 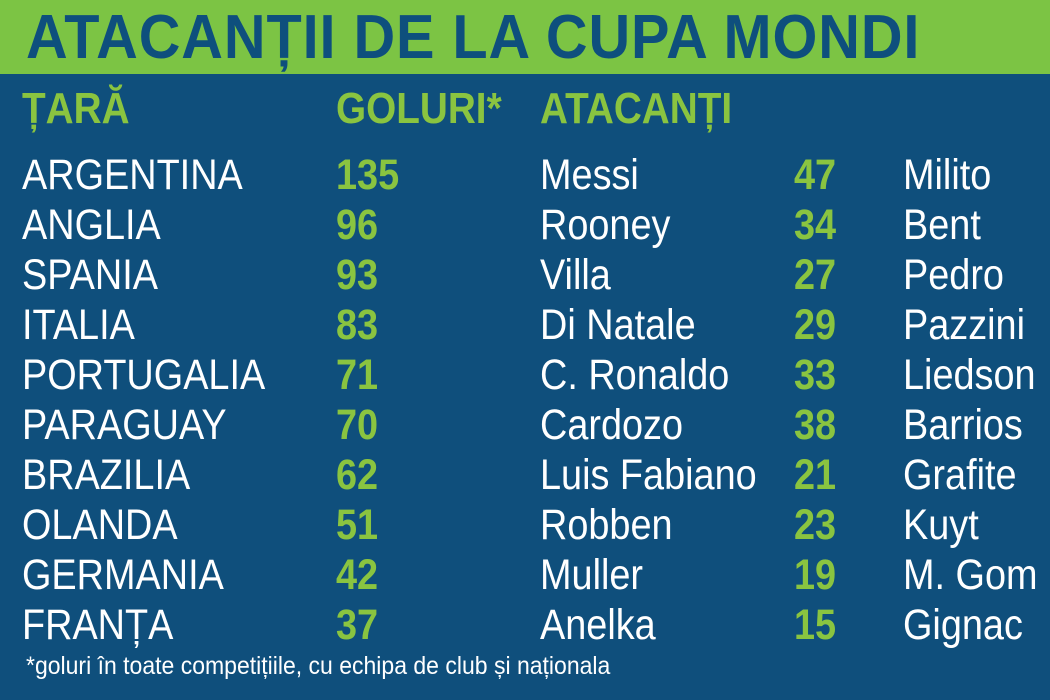 What do you see at coordinates (815, 375) in the screenshot?
I see `striker1-goals-cell: 33` at bounding box center [815, 375].